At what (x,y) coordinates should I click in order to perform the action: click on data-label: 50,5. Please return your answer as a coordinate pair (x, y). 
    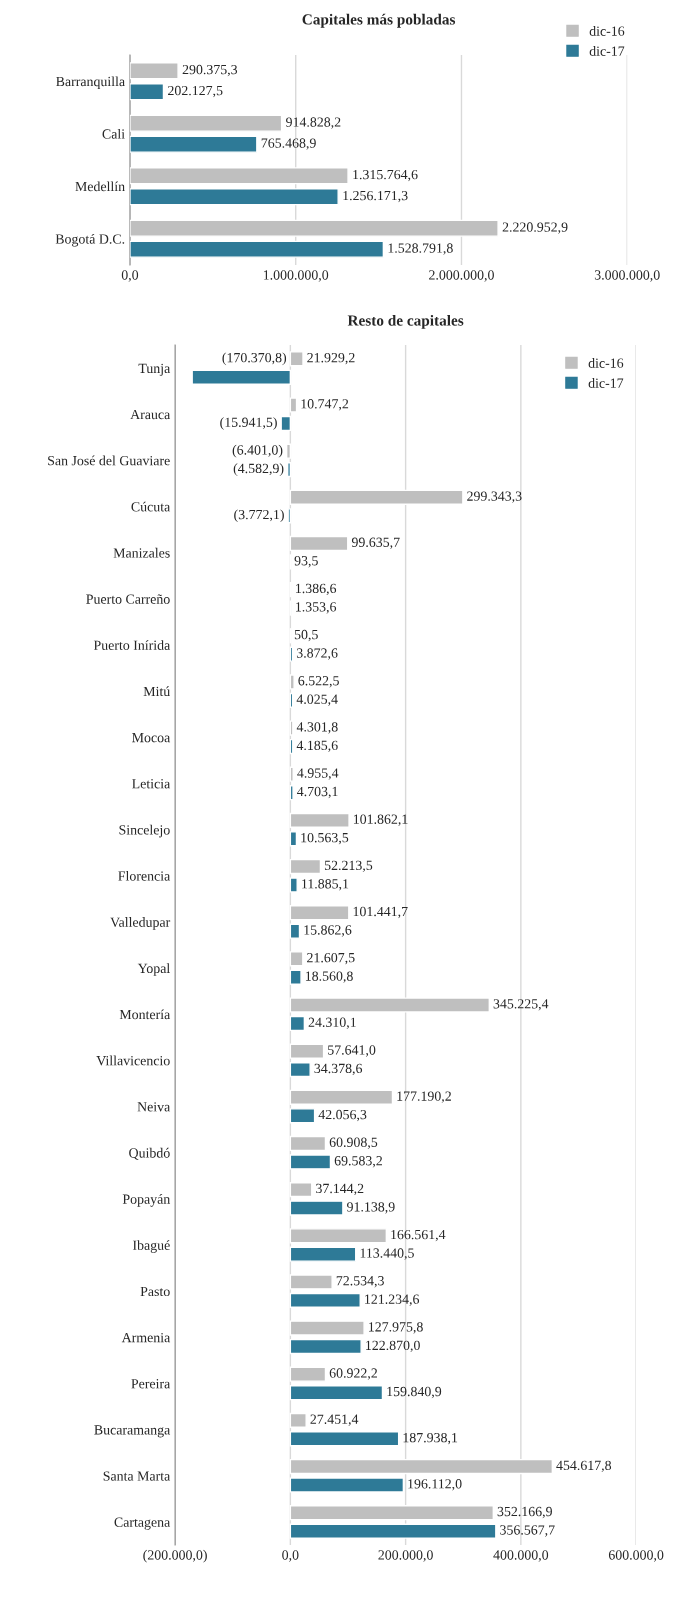
    Looking at the image, I should click on (306, 635).